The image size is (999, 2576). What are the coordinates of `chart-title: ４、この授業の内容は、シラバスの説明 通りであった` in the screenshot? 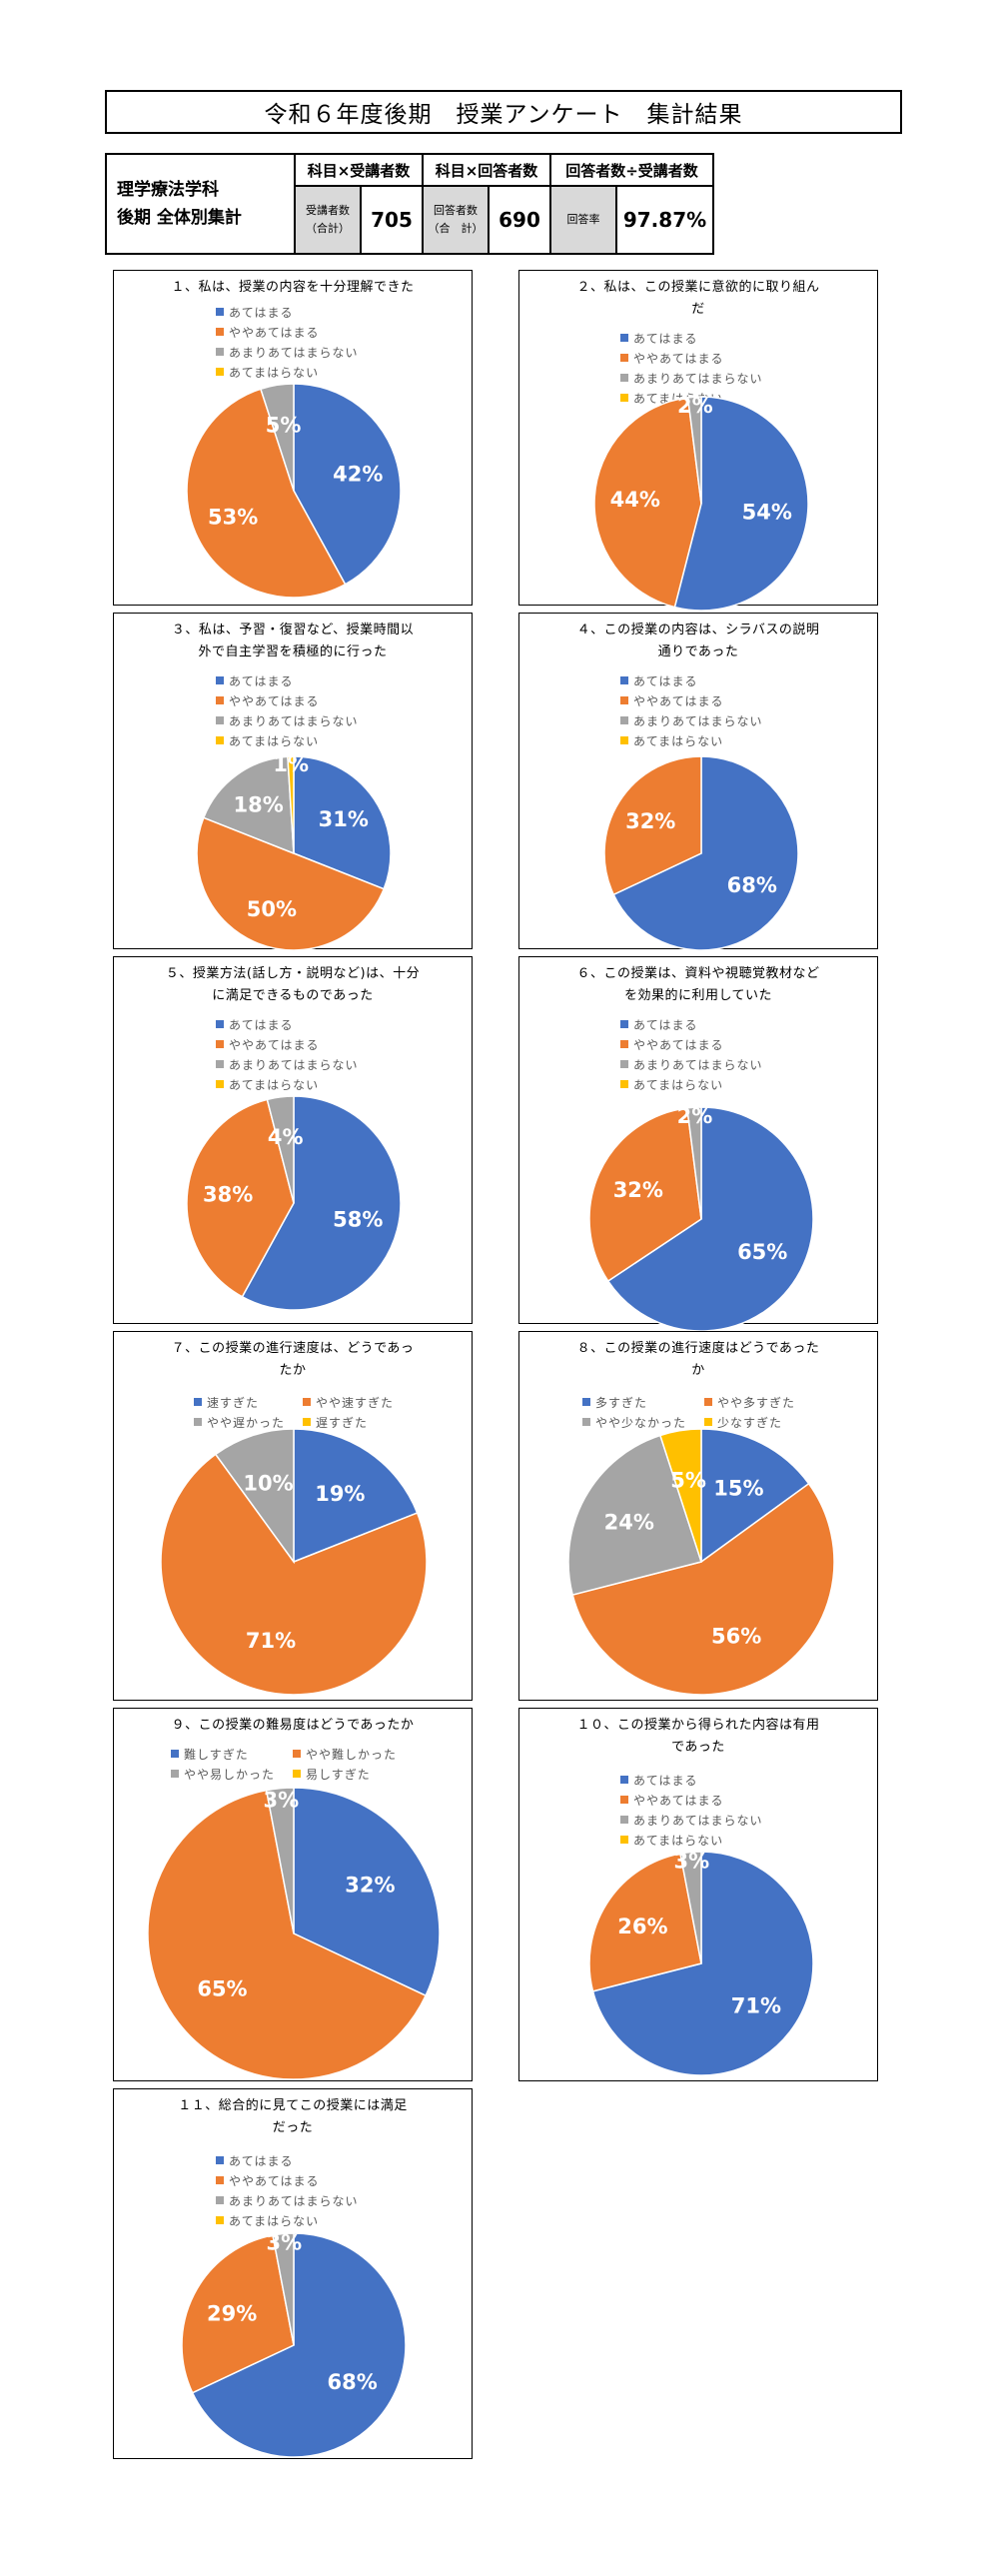 It's located at (698, 641).